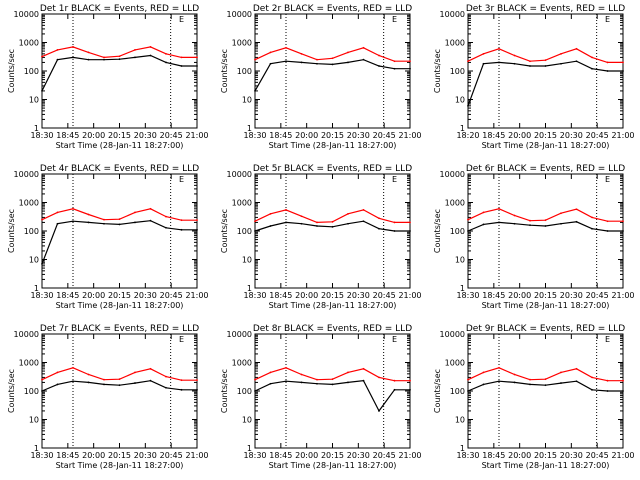 The image size is (640, 480). Describe the element at coordinates (119, 9) in the screenshot. I see `chart-title: Det 1r BLACK = Events, RED = LLD` at that location.